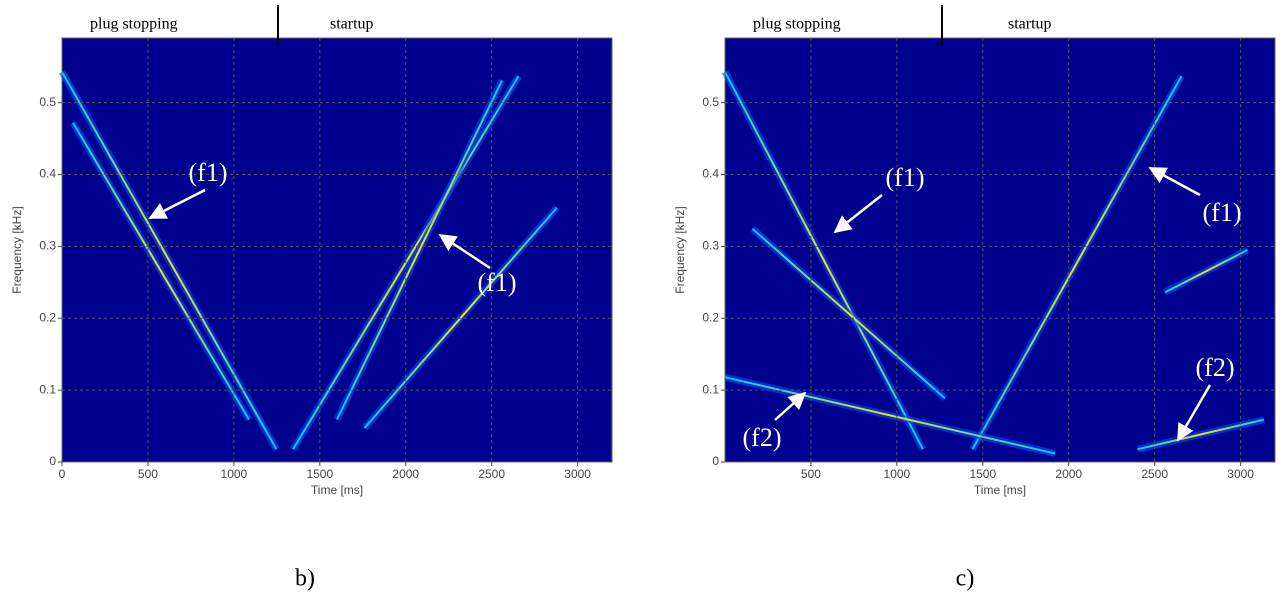  I want to click on x-tick-label: 0, so click(62, 474).